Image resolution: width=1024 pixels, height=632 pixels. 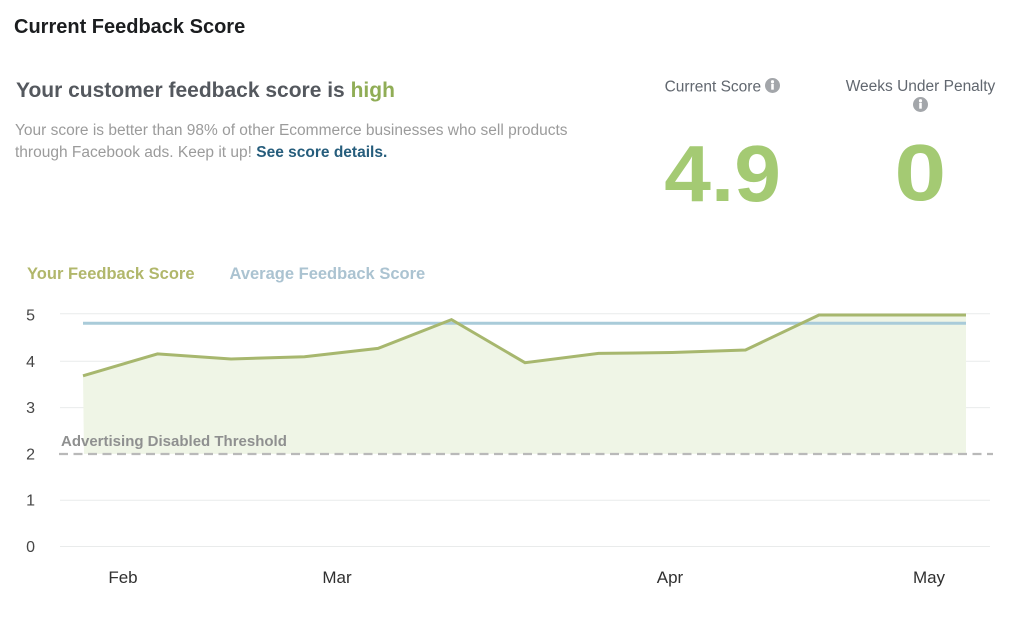 I want to click on svg-text: 3, so click(x=30, y=408).